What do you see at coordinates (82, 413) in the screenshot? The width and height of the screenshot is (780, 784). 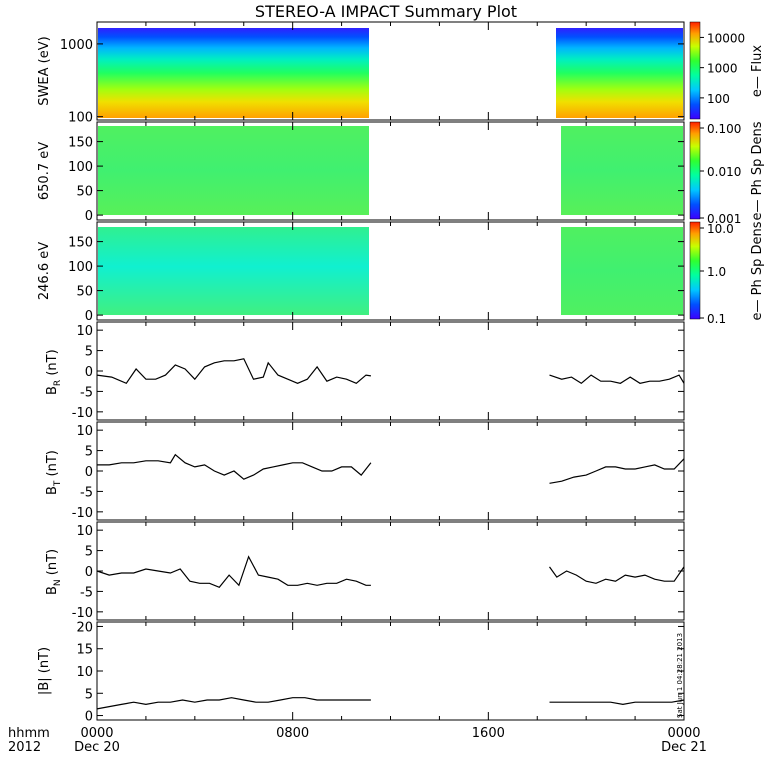 I see `br-ytick-label: -10` at bounding box center [82, 413].